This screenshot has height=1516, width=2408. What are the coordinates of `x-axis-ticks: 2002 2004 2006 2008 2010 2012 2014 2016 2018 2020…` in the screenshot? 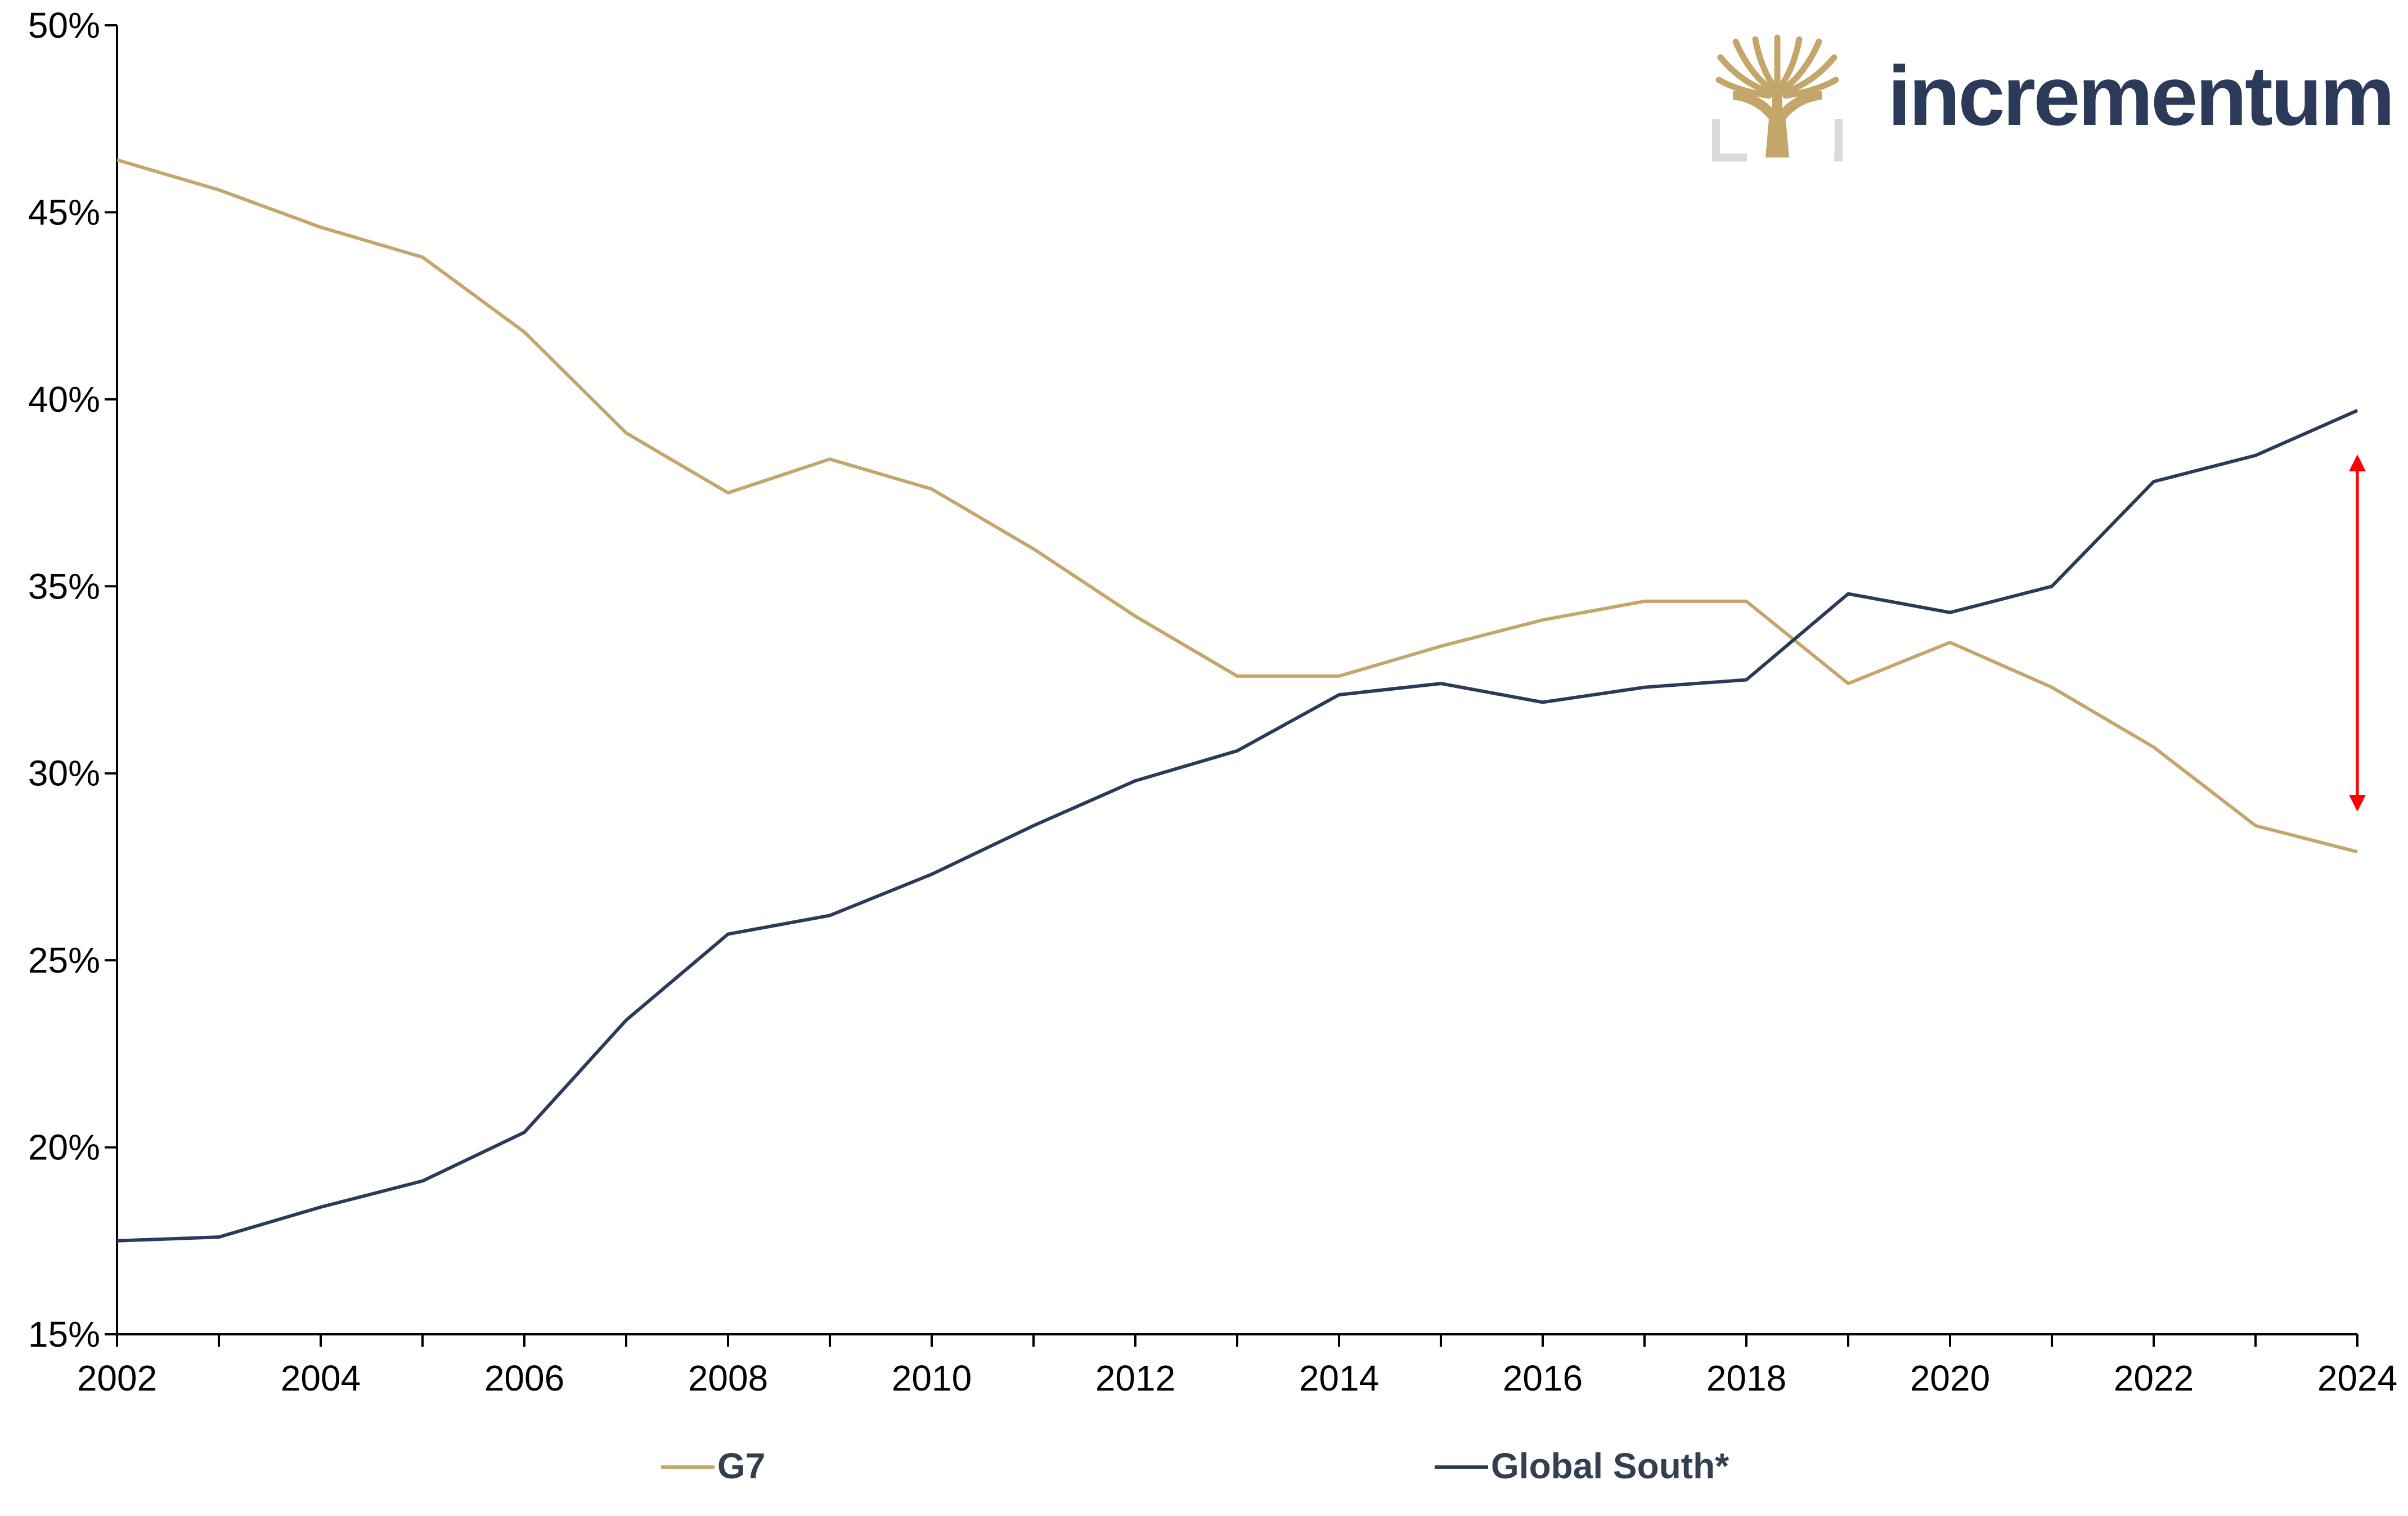 It's located at (1237, 1366).